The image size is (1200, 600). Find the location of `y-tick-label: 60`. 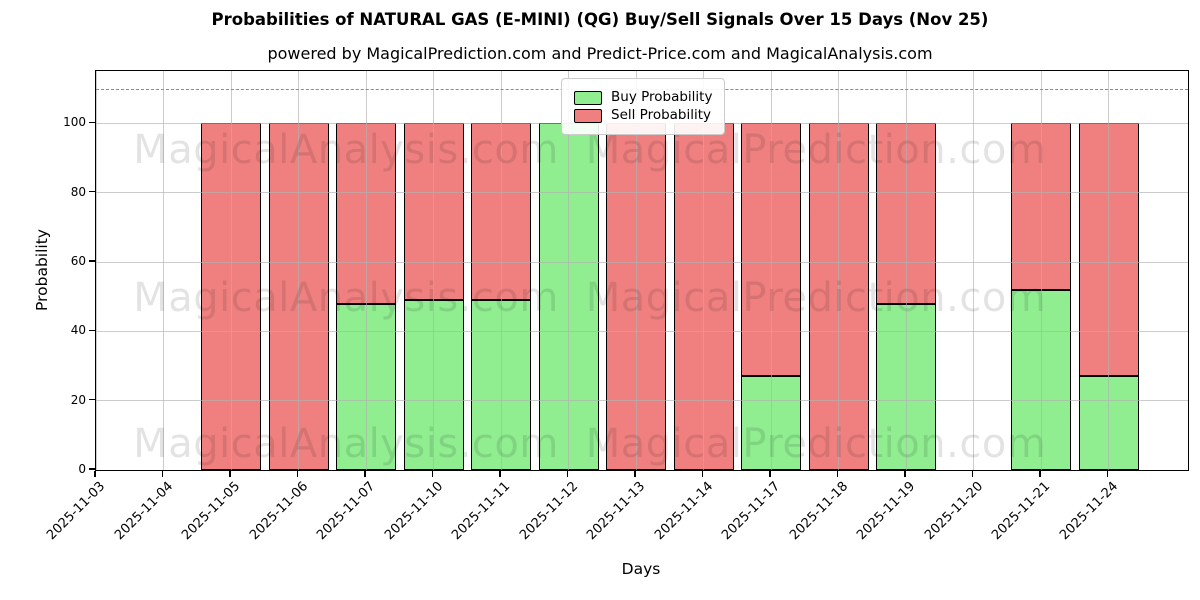

y-tick-label: 60 is located at coordinates (78, 261).